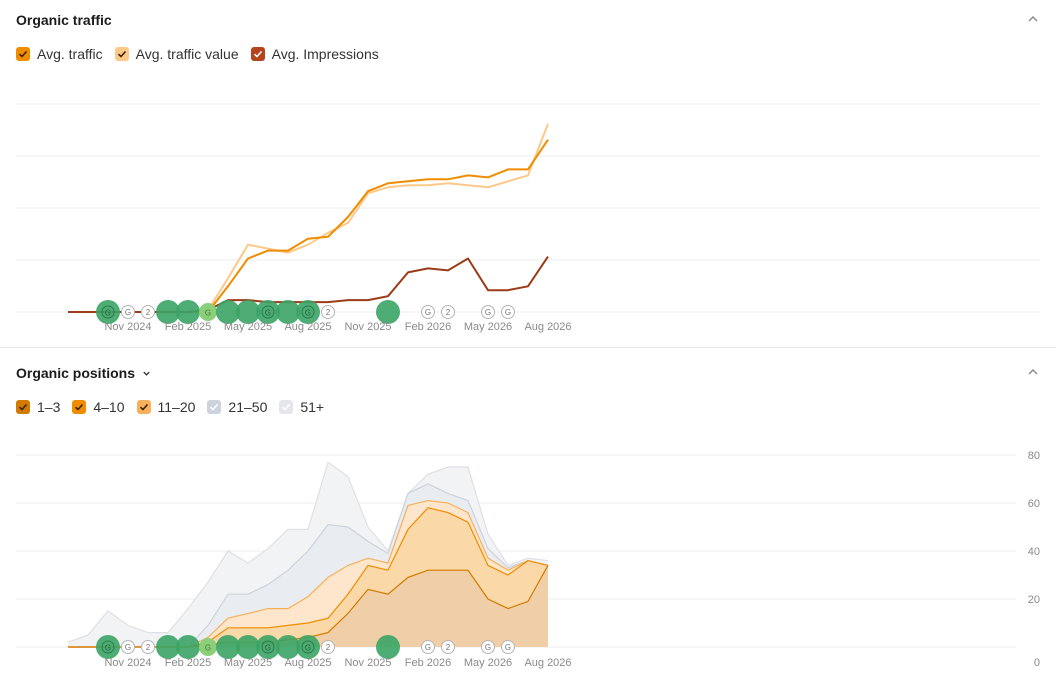 The width and height of the screenshot is (1056, 676). What do you see at coordinates (146, 373) in the screenshot?
I see `chevron-down-icon` at bounding box center [146, 373].